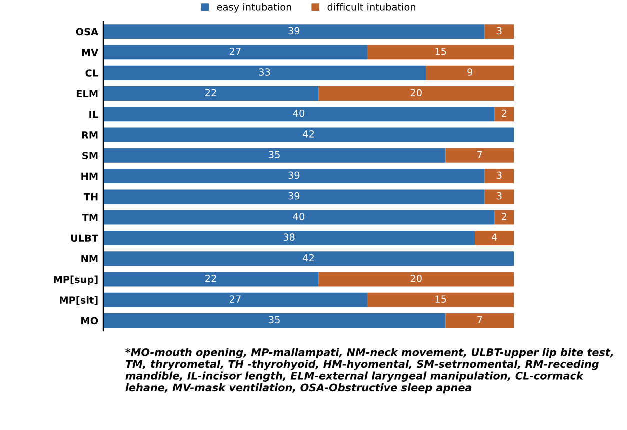  What do you see at coordinates (372, 7) in the screenshot?
I see `legend-label: difficult intubation` at bounding box center [372, 7].